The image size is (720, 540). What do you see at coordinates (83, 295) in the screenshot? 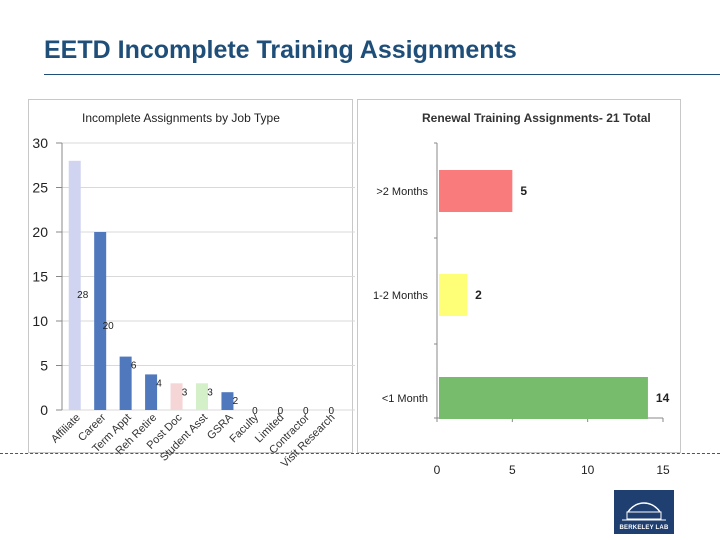
I see `data-label: 28` at bounding box center [83, 295].